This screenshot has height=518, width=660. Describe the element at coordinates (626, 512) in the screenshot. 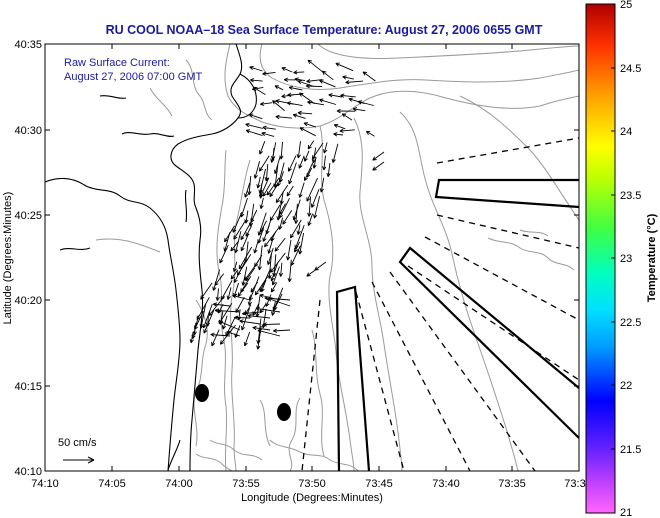

I see `colorbar-tick-label: 21` at that location.